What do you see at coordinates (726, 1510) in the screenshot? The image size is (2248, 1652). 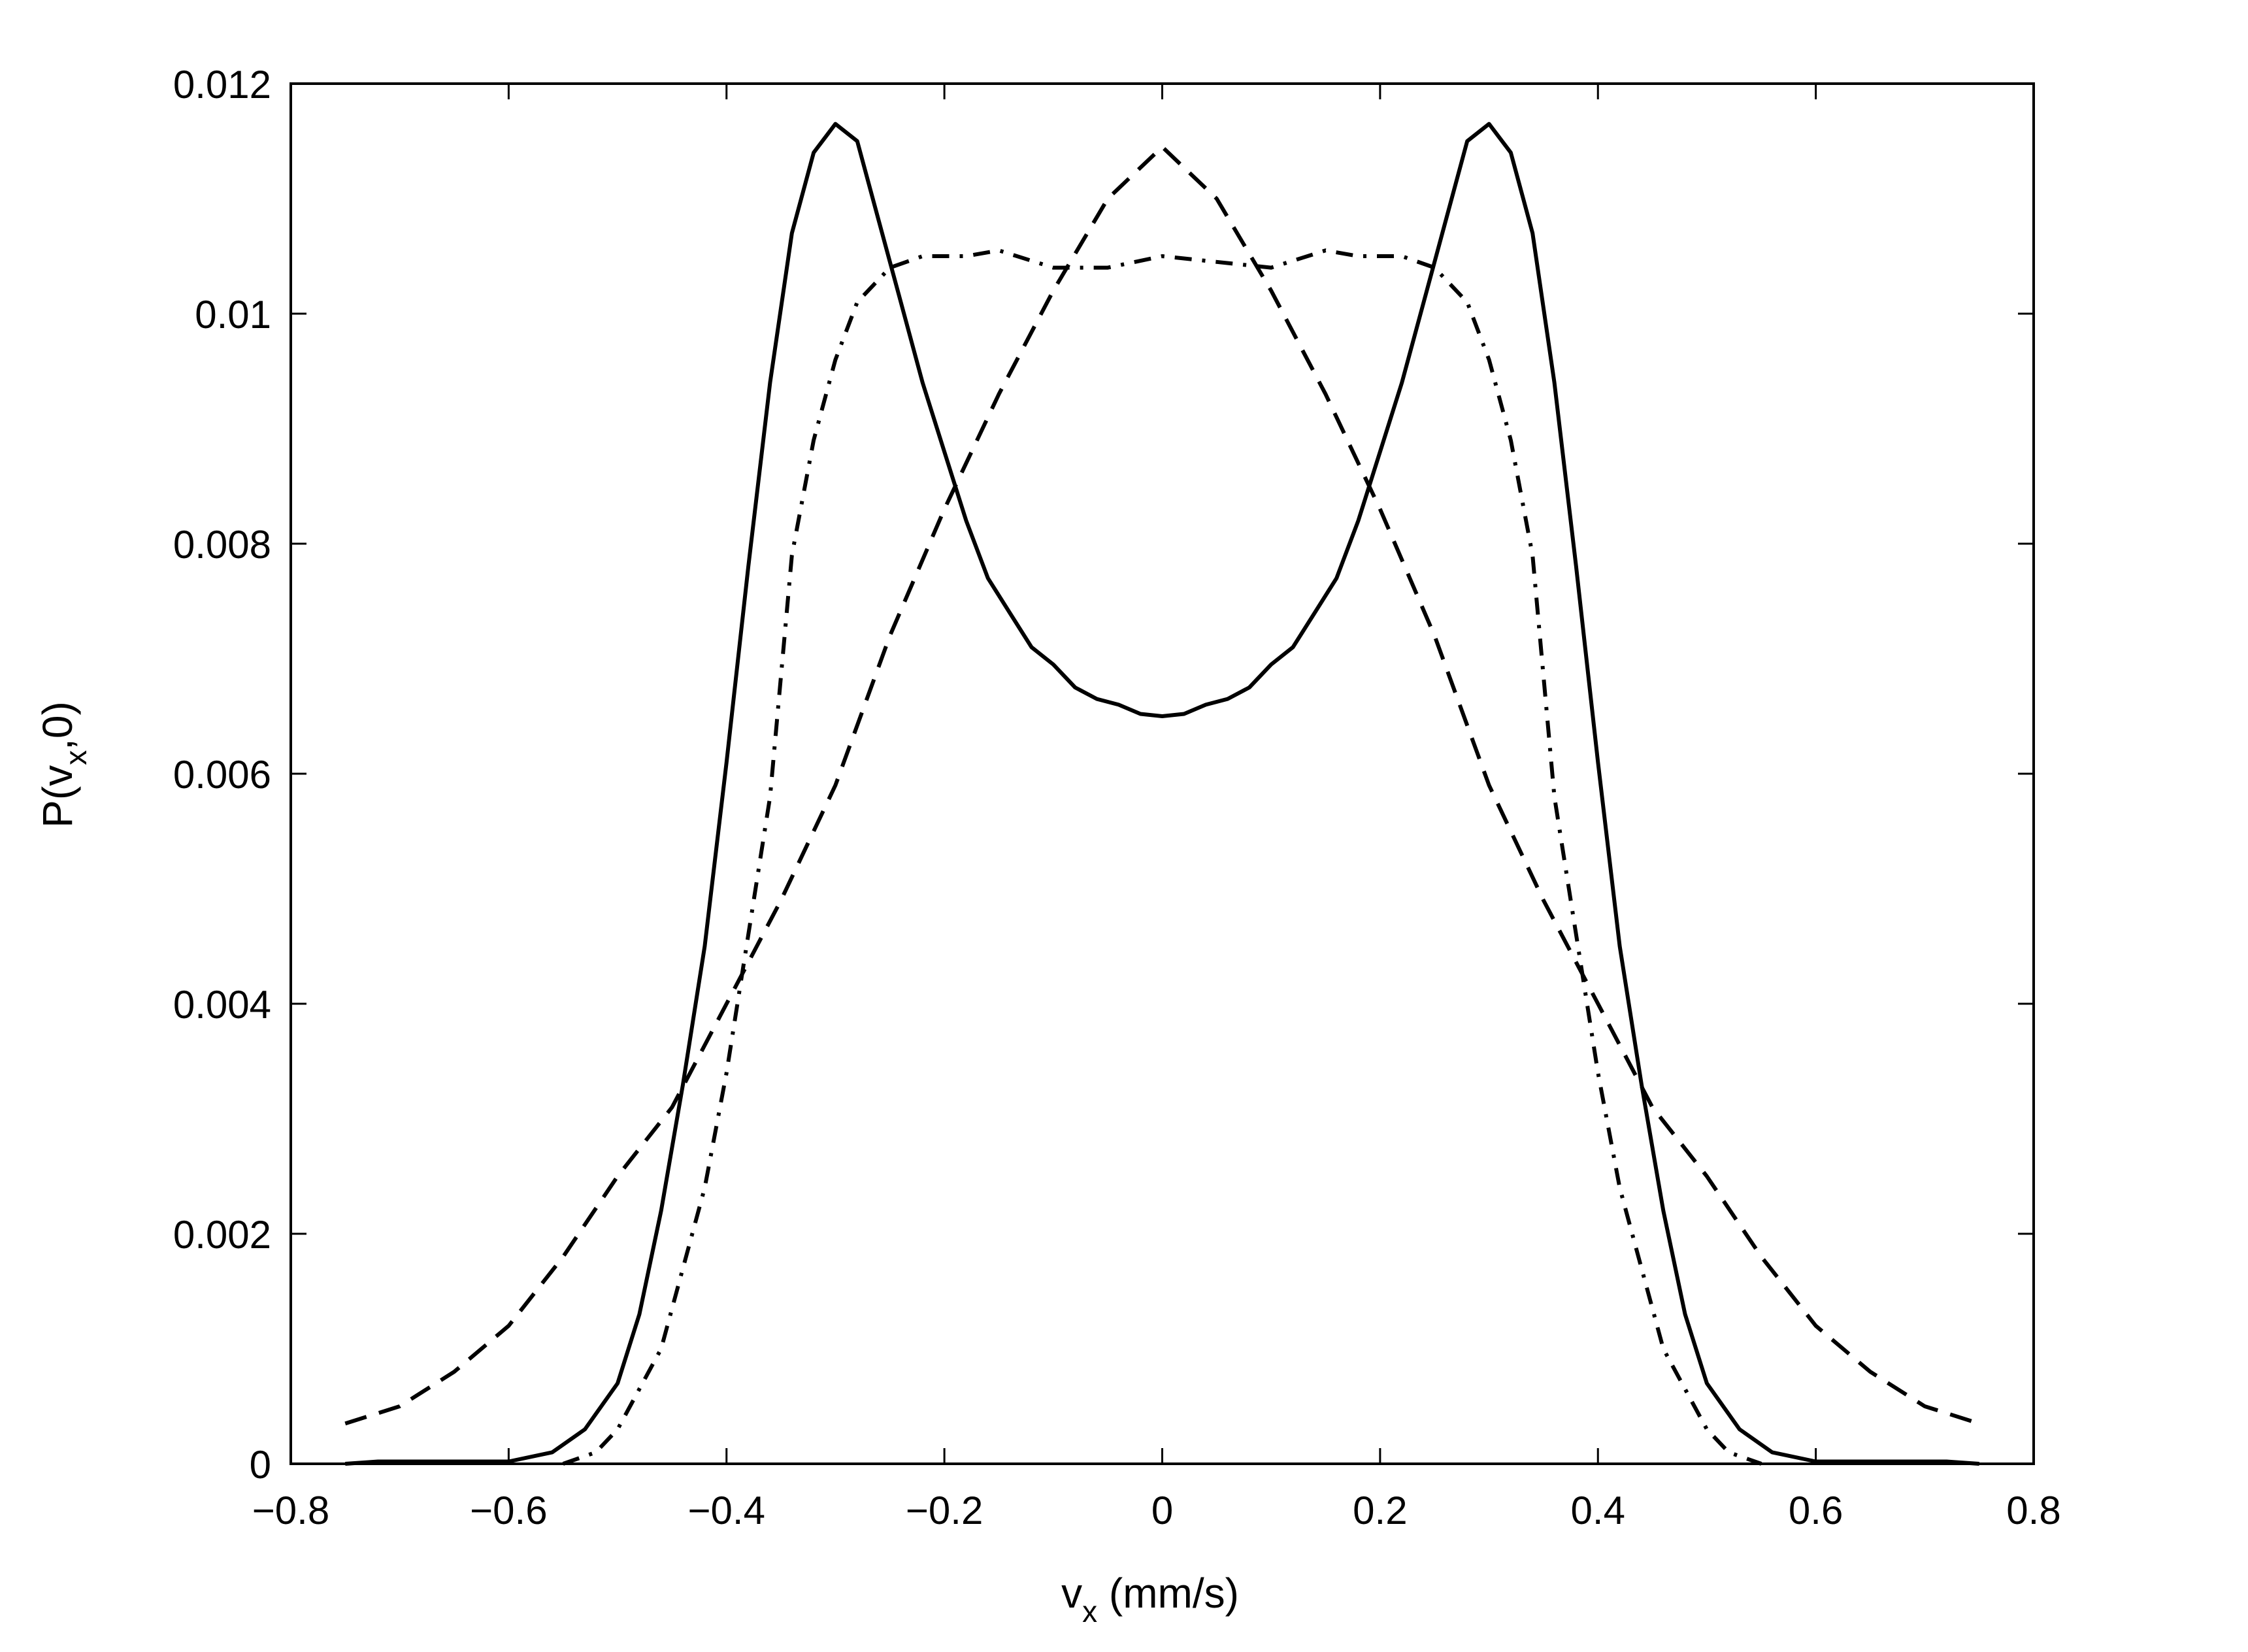 I see `x-tick-label: −0.4` at bounding box center [726, 1510].